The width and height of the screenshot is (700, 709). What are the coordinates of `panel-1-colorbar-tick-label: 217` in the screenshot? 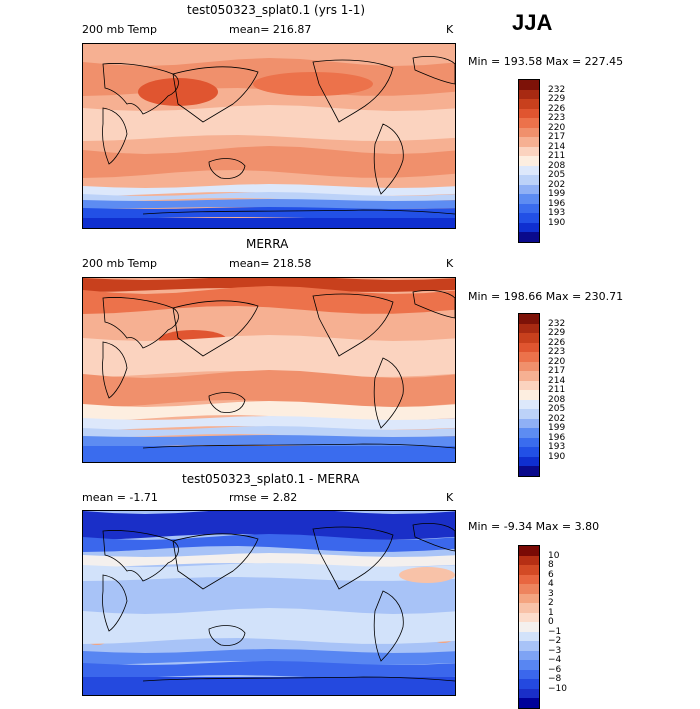 It's located at (557, 137).